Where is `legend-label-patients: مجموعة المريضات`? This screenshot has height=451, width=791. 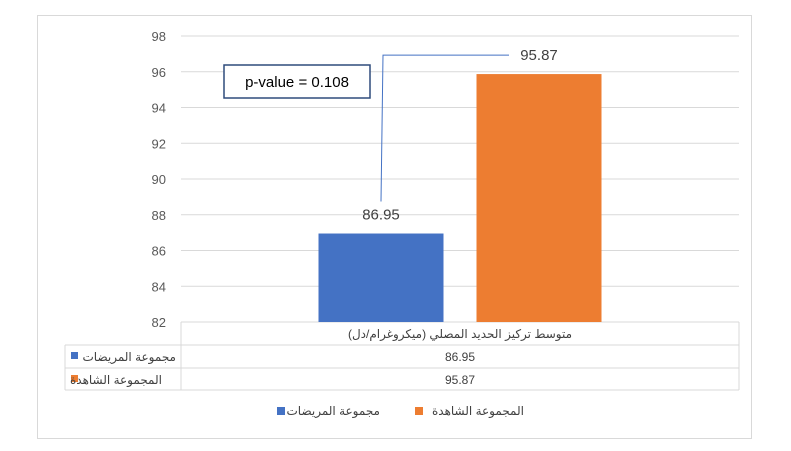 legend-label-patients: مجموعة المريضات is located at coordinates (334, 411).